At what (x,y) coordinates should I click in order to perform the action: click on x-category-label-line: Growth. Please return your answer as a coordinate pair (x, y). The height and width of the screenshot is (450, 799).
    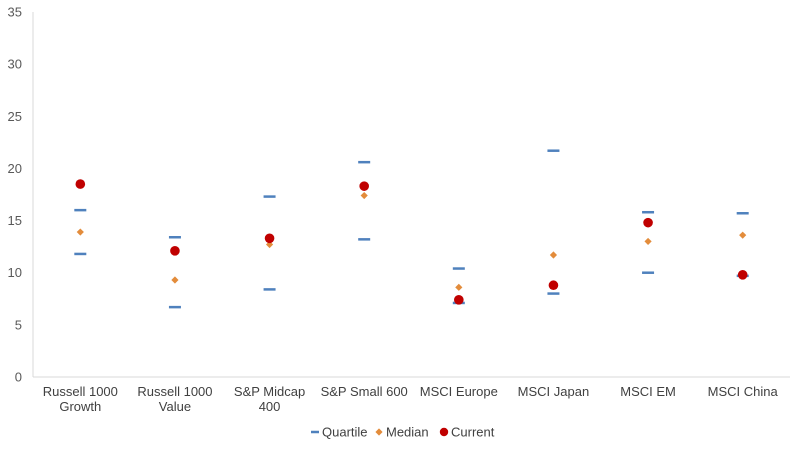
    Looking at the image, I should click on (80, 406).